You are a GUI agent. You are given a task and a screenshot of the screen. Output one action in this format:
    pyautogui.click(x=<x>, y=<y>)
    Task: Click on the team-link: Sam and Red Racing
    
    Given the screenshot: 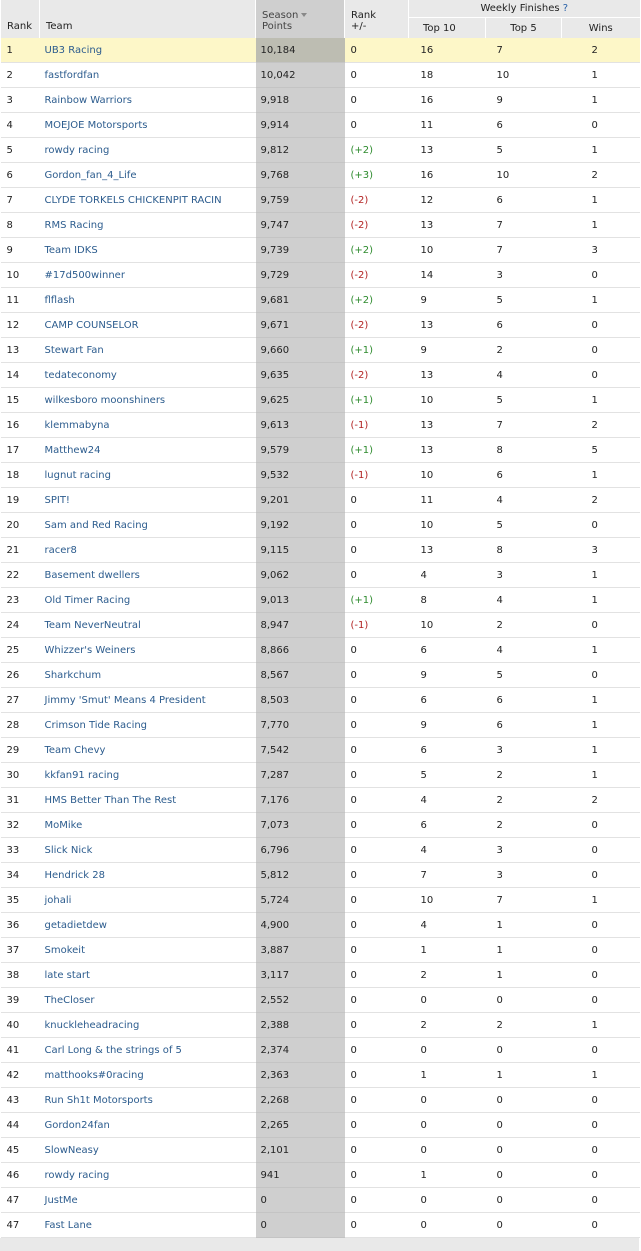 What is the action you would take?
    pyautogui.click(x=147, y=525)
    